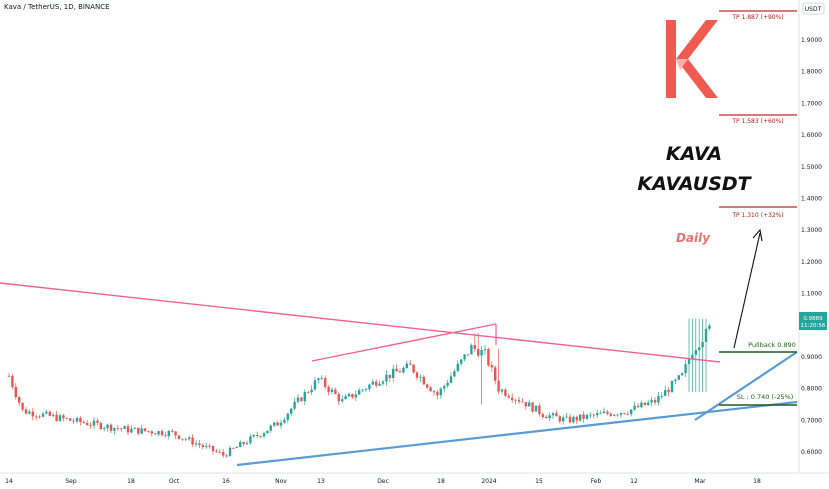 The width and height of the screenshot is (829, 489). I want to click on x-tick-label: Oct, so click(174, 481).